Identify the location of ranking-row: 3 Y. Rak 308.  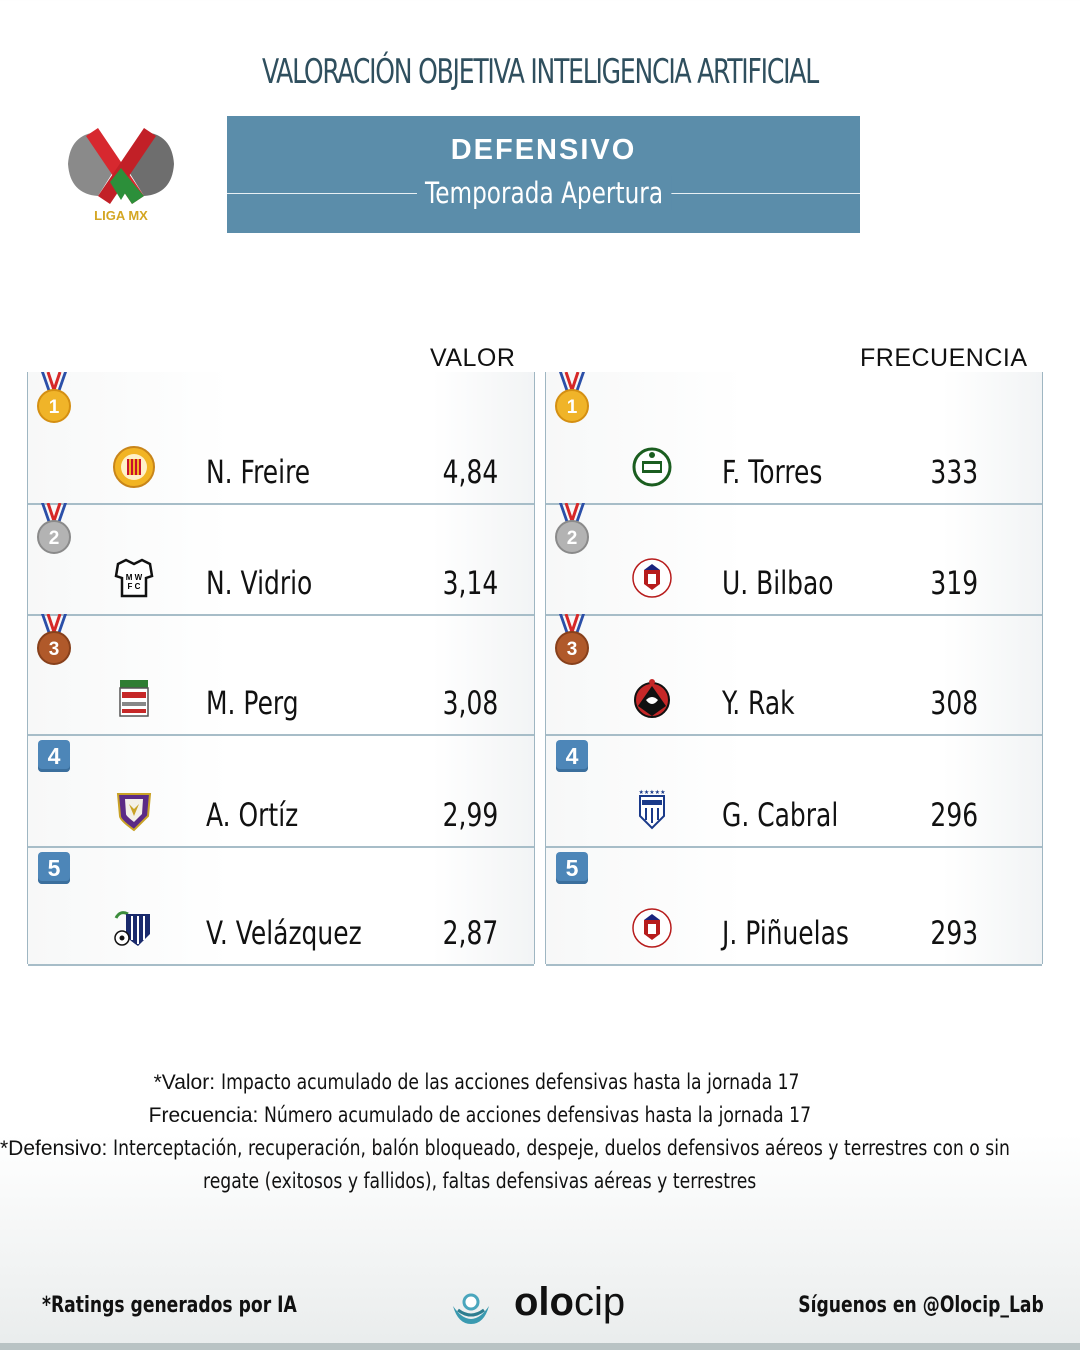
(794, 674).